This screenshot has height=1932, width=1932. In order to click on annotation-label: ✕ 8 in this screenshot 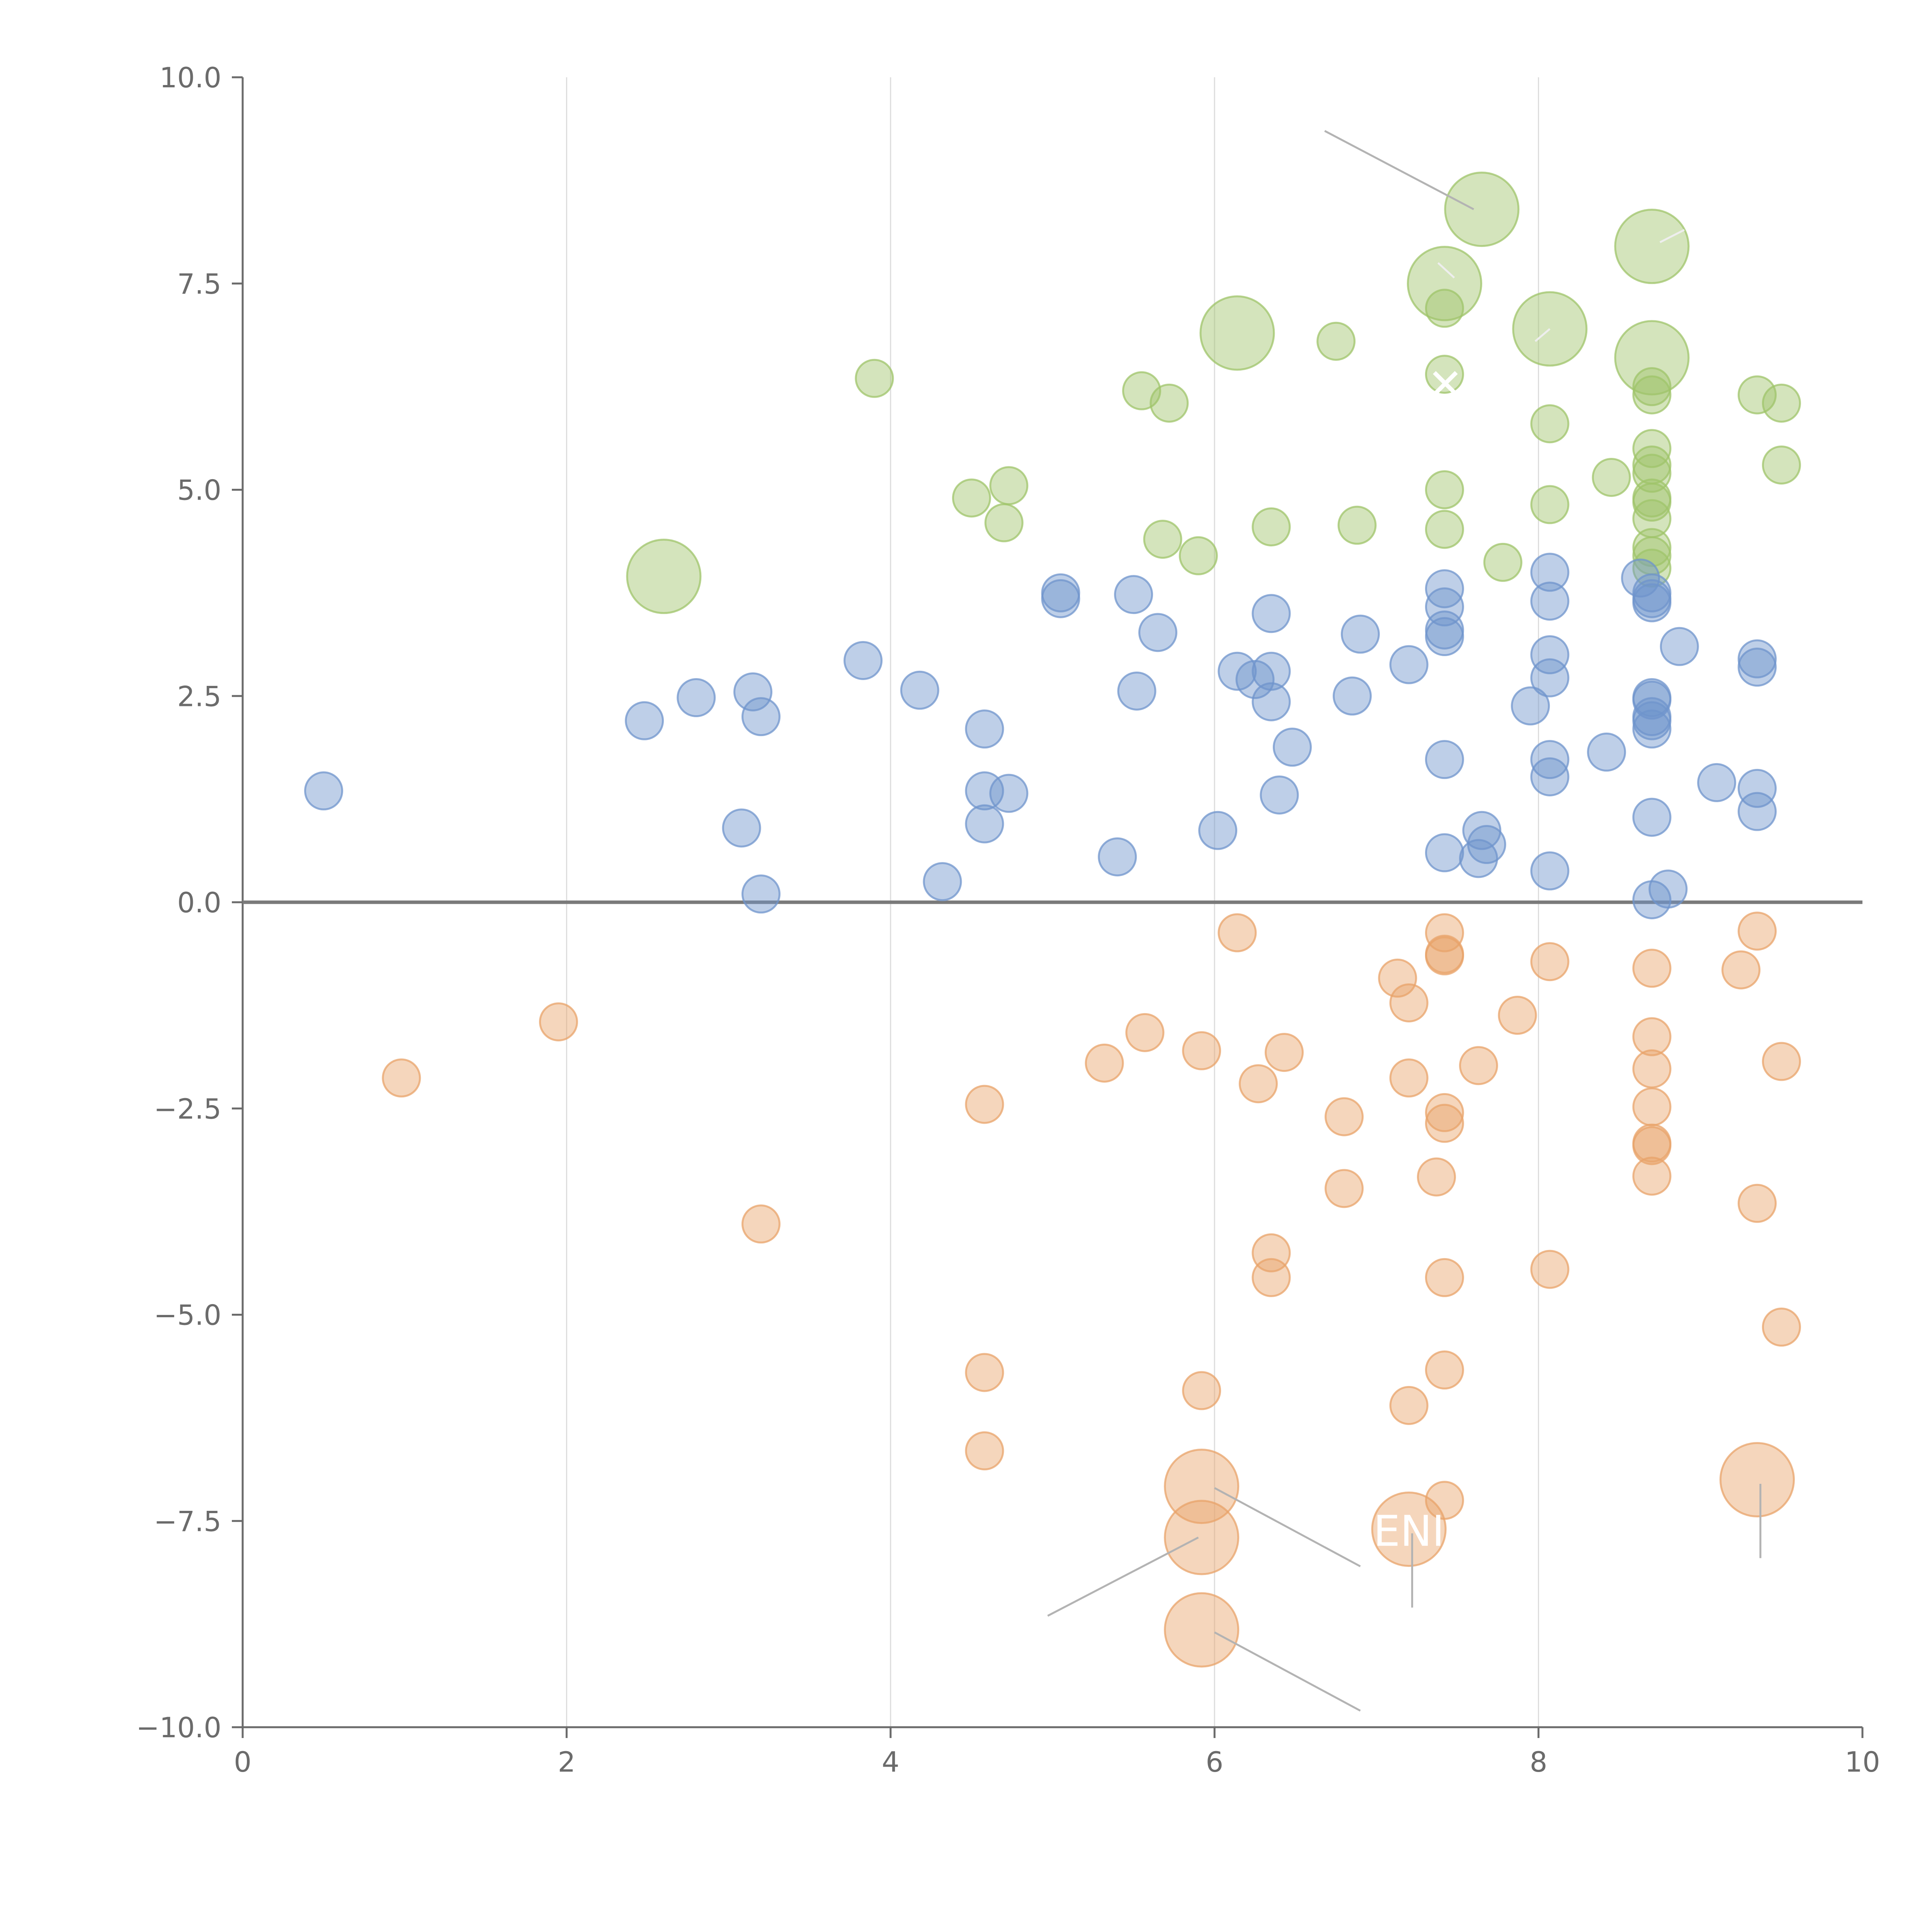, I will do `click(1465, 385)`.